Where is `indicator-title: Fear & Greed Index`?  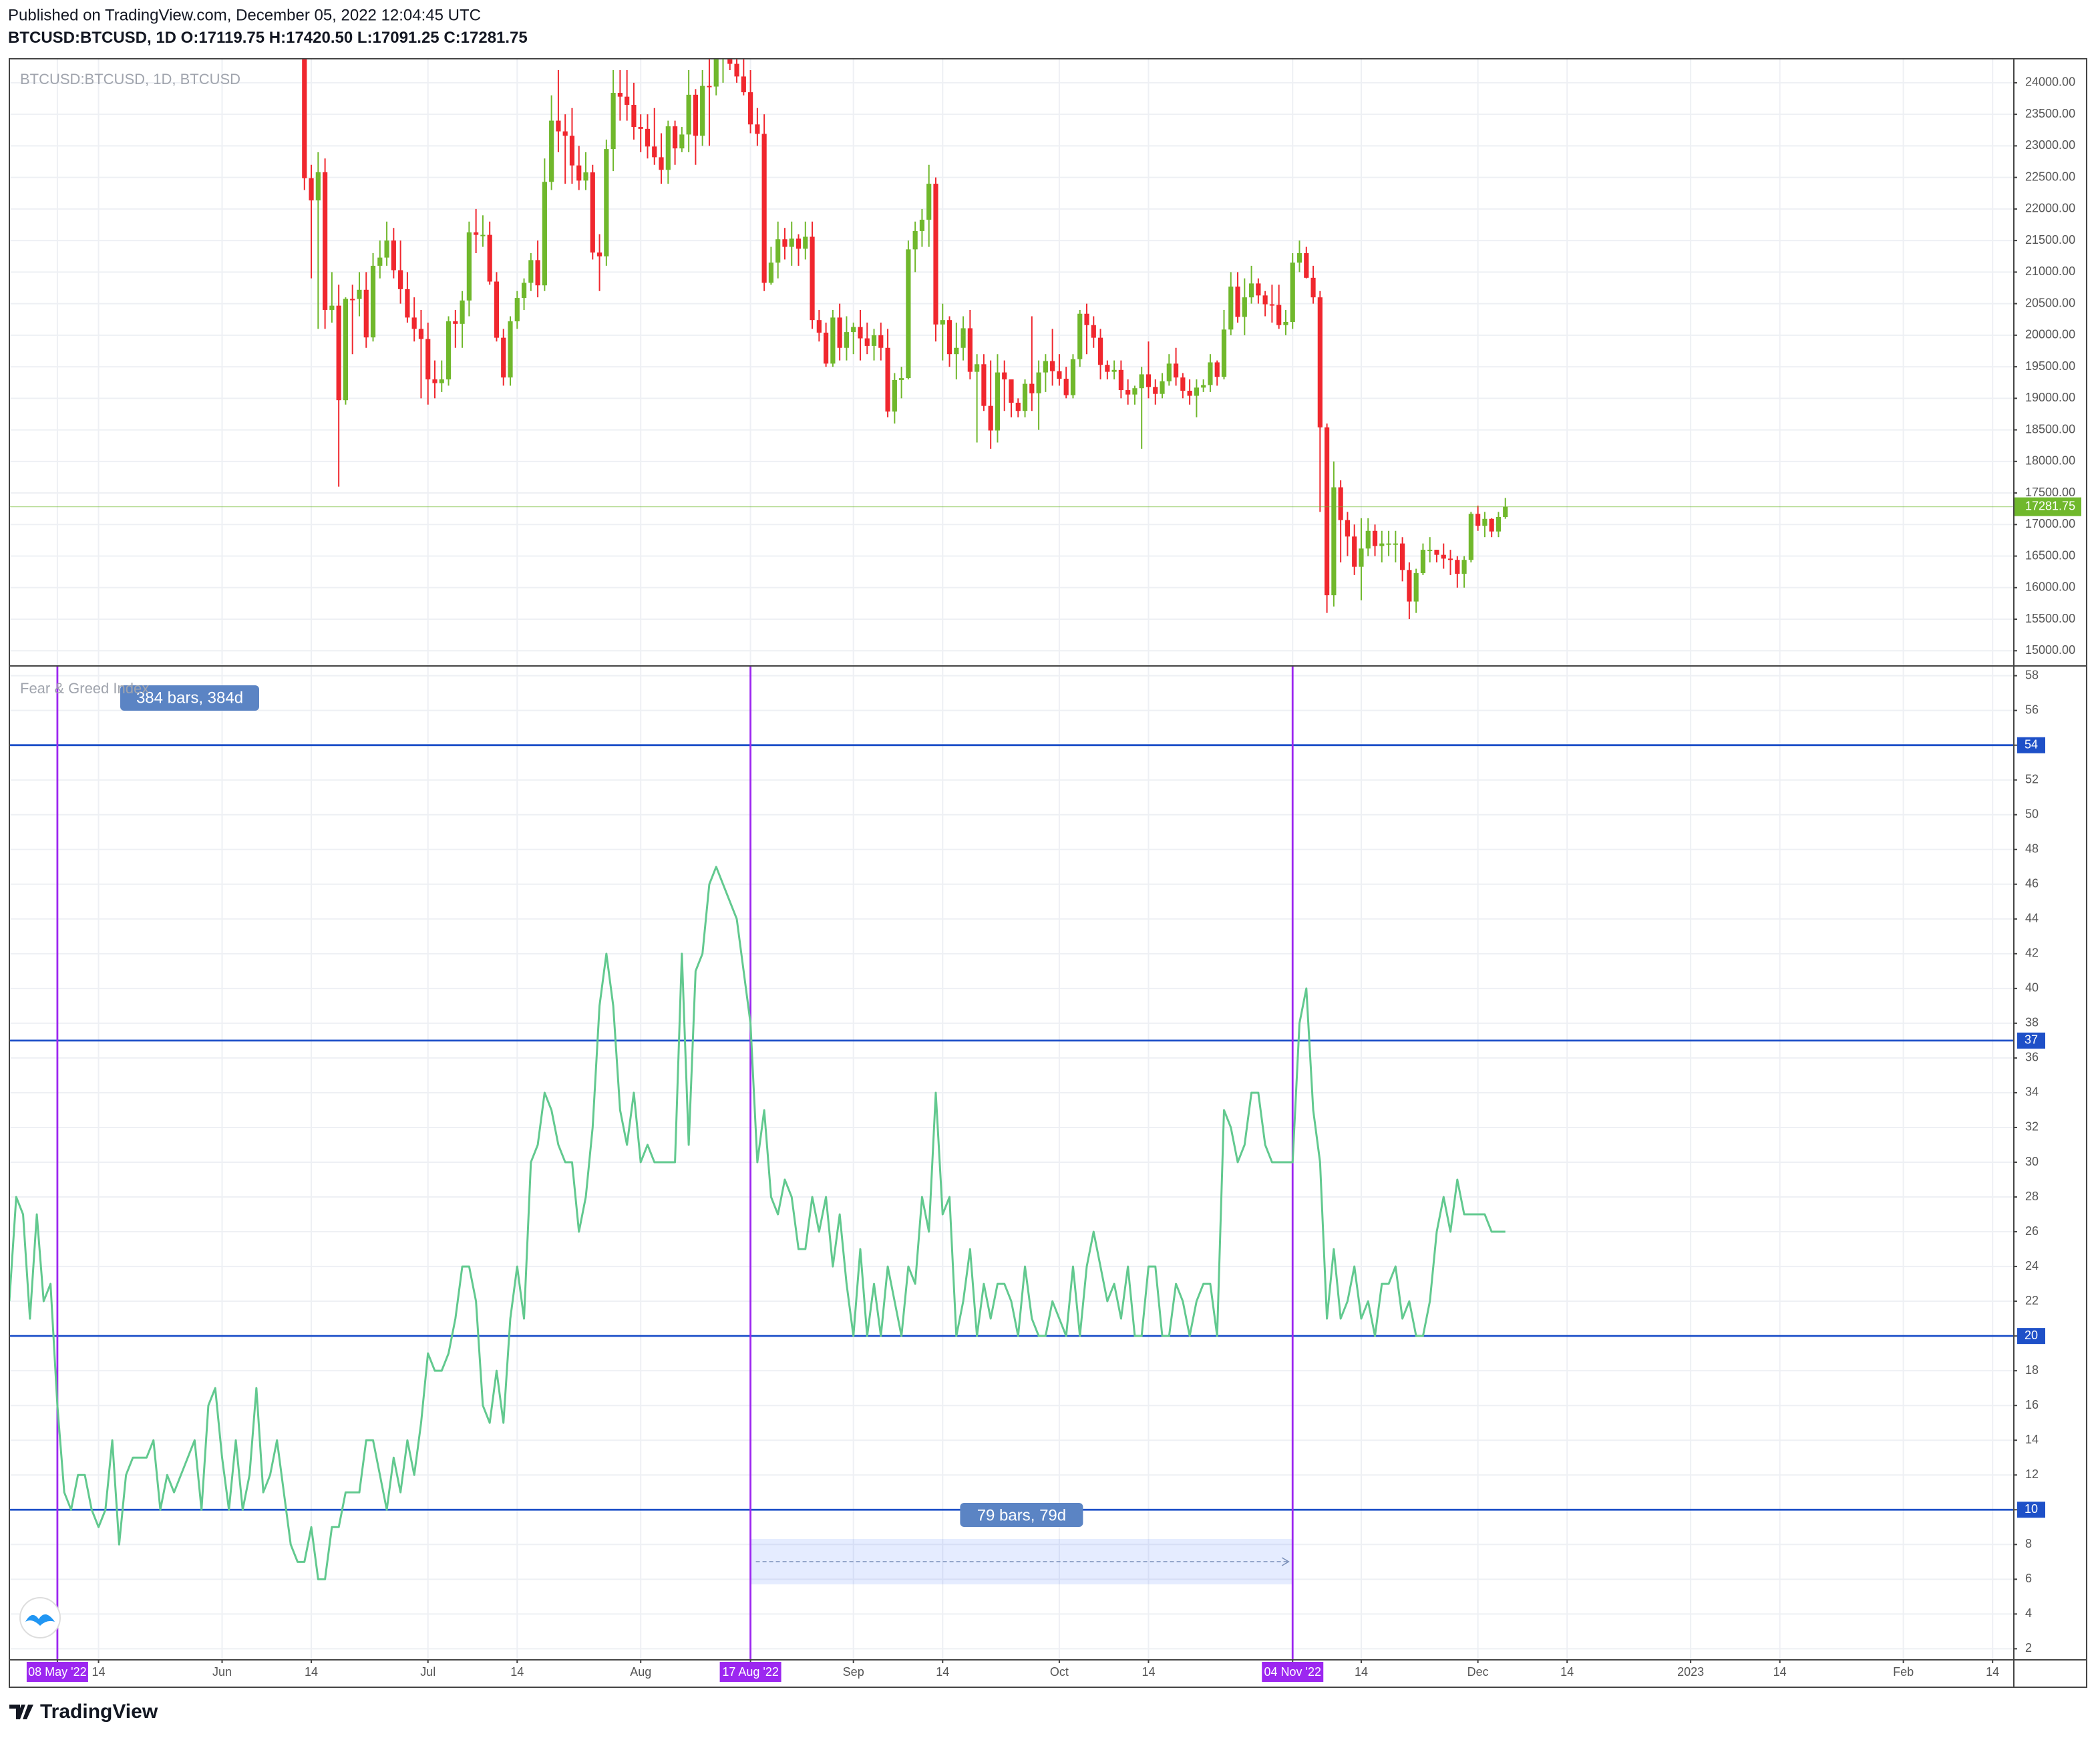
indicator-title: Fear & Greed Index is located at coordinates (84, 688).